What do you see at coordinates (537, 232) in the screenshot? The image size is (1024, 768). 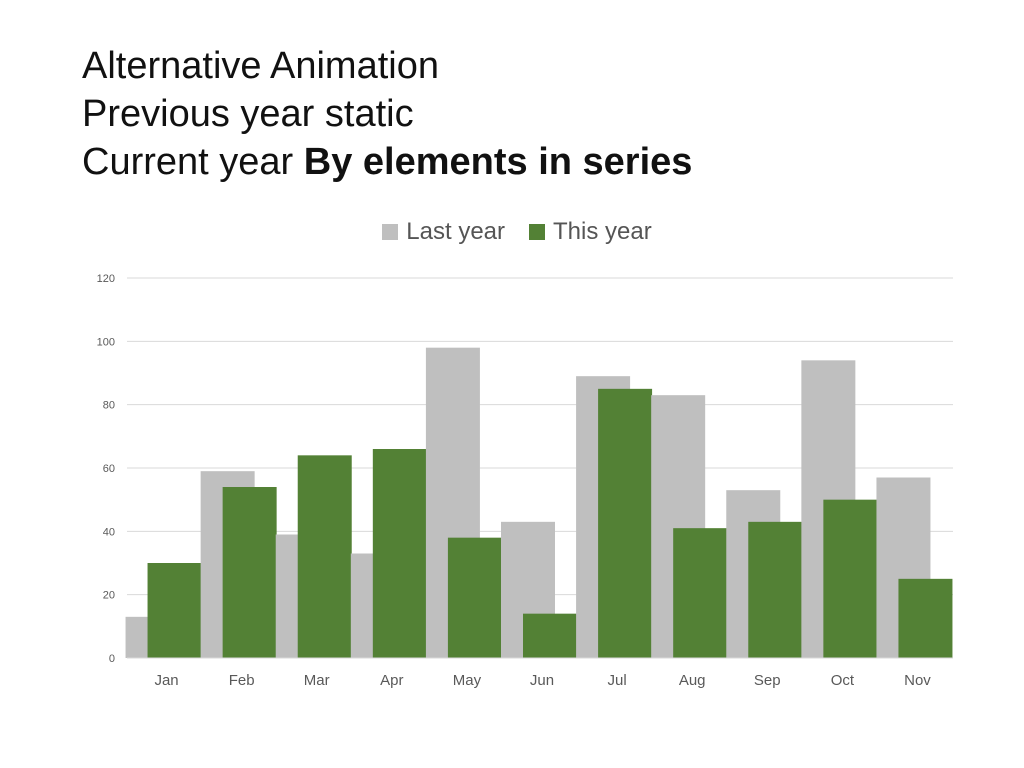 I see `legend-swatch-this-year` at bounding box center [537, 232].